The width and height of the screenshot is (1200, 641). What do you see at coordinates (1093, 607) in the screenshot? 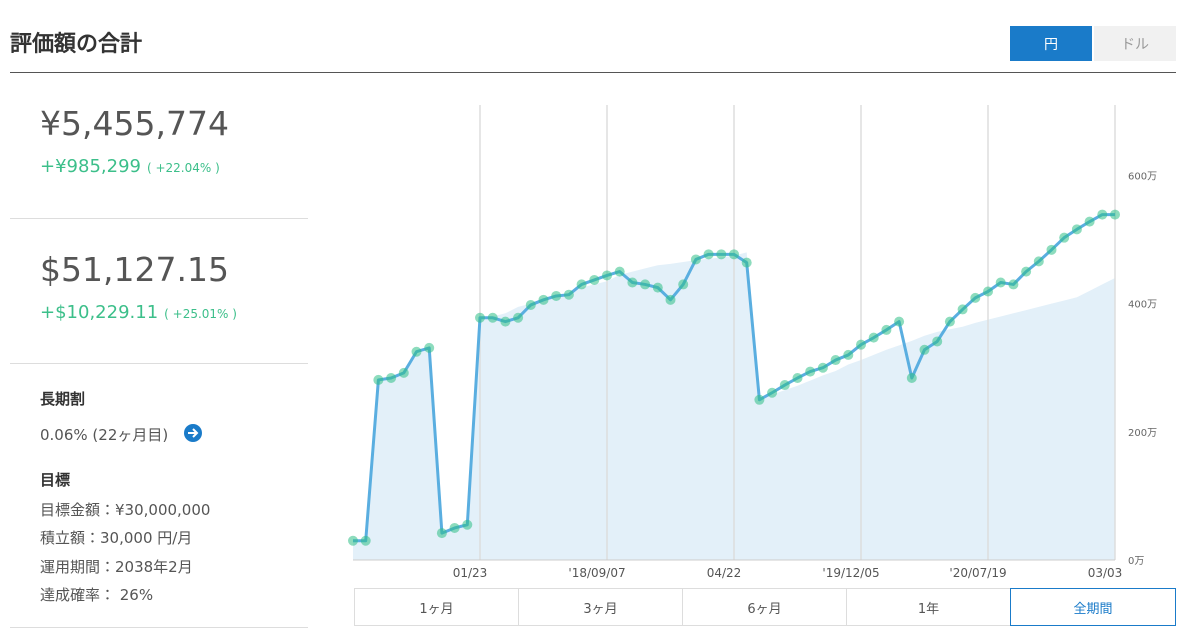
I see `period-button: 全期間` at bounding box center [1093, 607].